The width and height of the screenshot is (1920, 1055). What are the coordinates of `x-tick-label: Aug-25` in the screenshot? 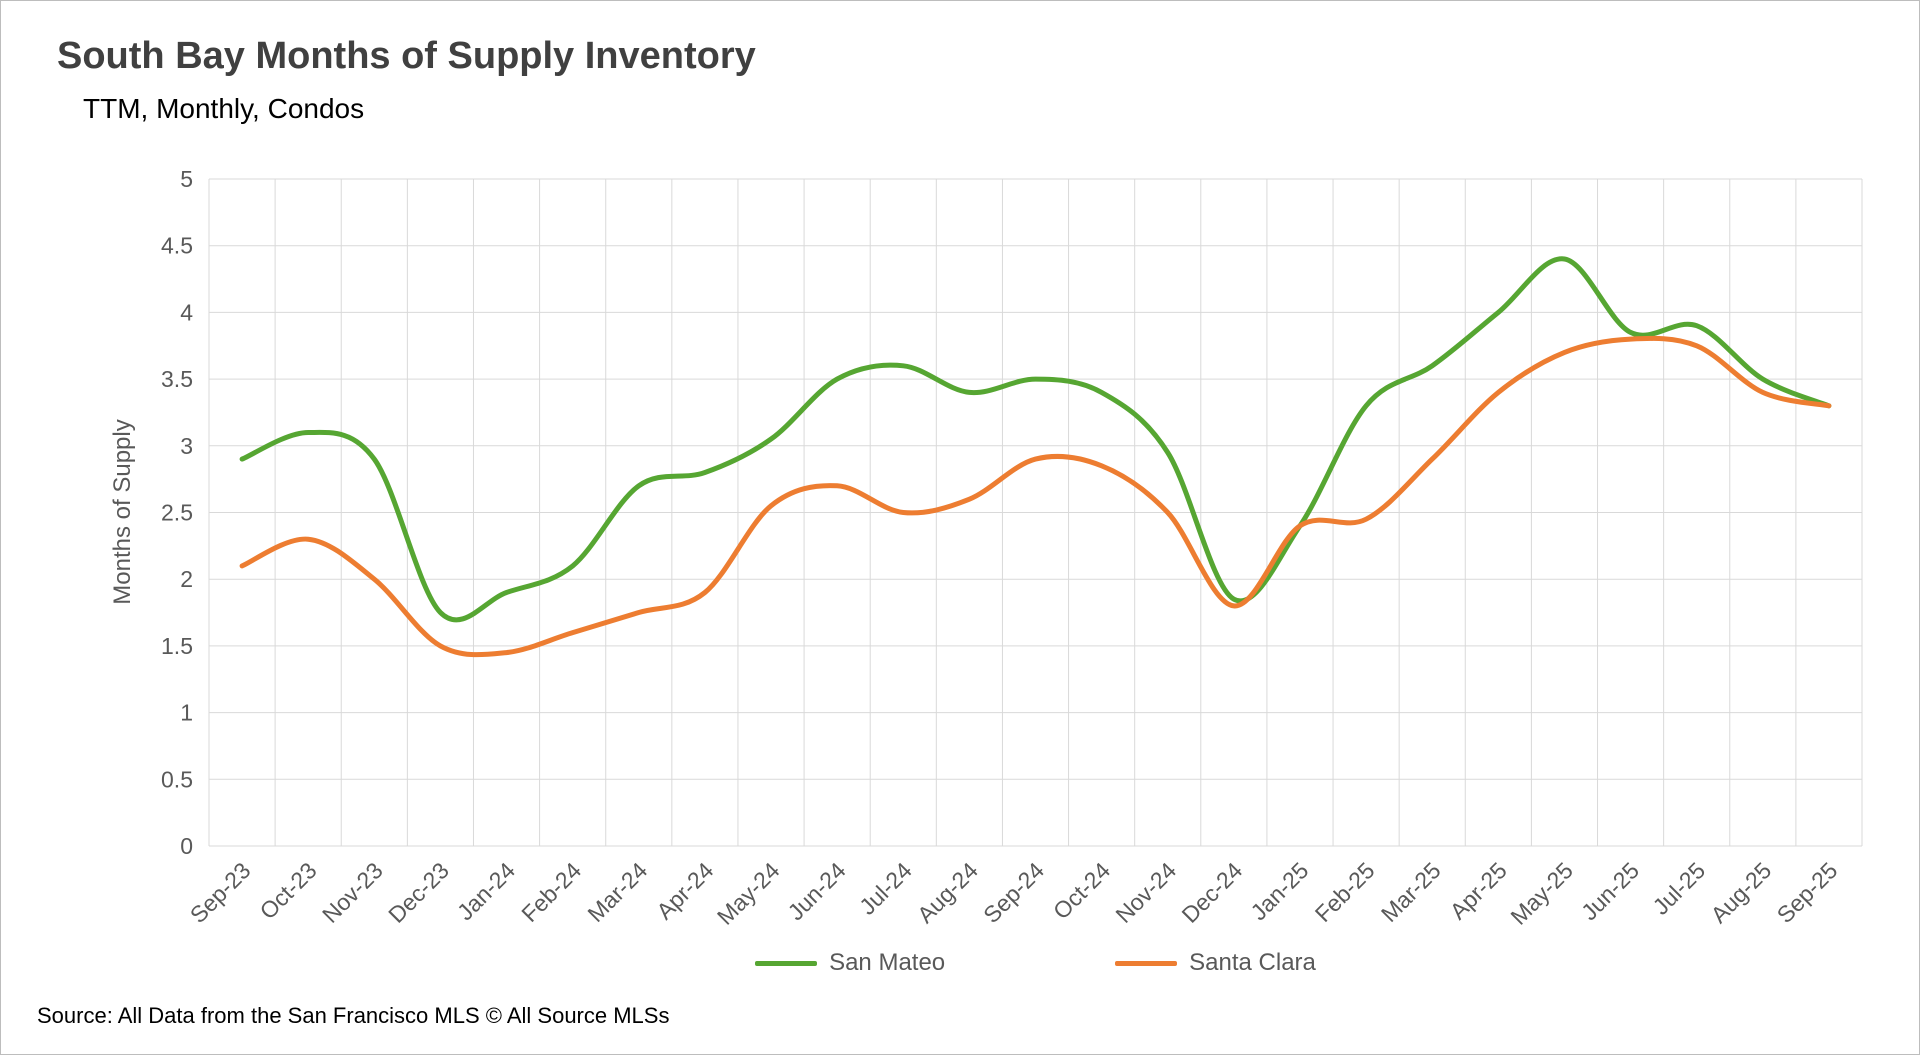 It's located at (1741, 892).